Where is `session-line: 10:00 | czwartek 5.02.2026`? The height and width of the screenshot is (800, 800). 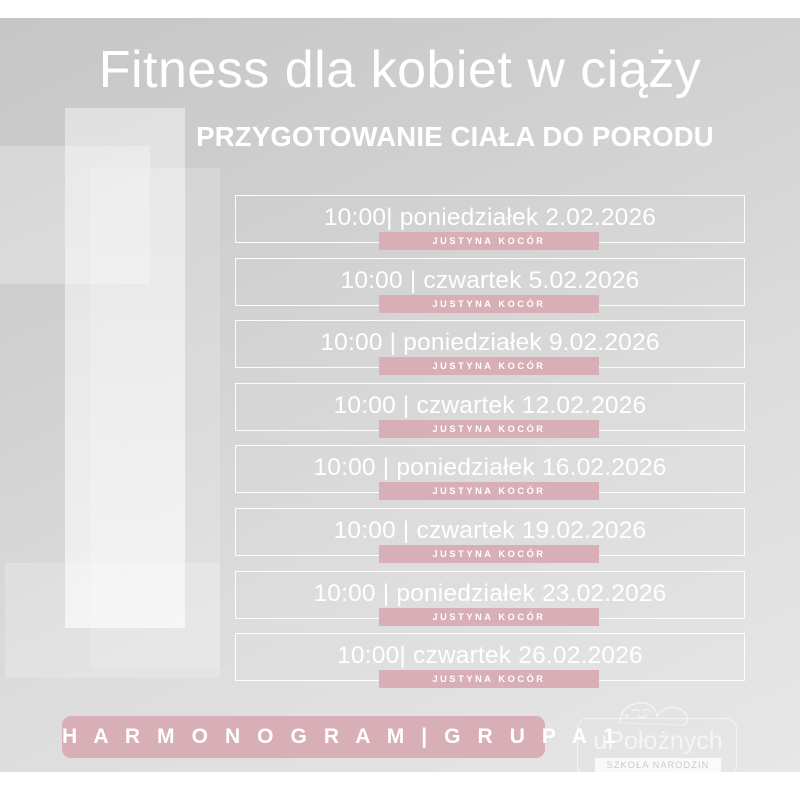
session-line: 10:00 | czwartek 5.02.2026 is located at coordinates (490, 280).